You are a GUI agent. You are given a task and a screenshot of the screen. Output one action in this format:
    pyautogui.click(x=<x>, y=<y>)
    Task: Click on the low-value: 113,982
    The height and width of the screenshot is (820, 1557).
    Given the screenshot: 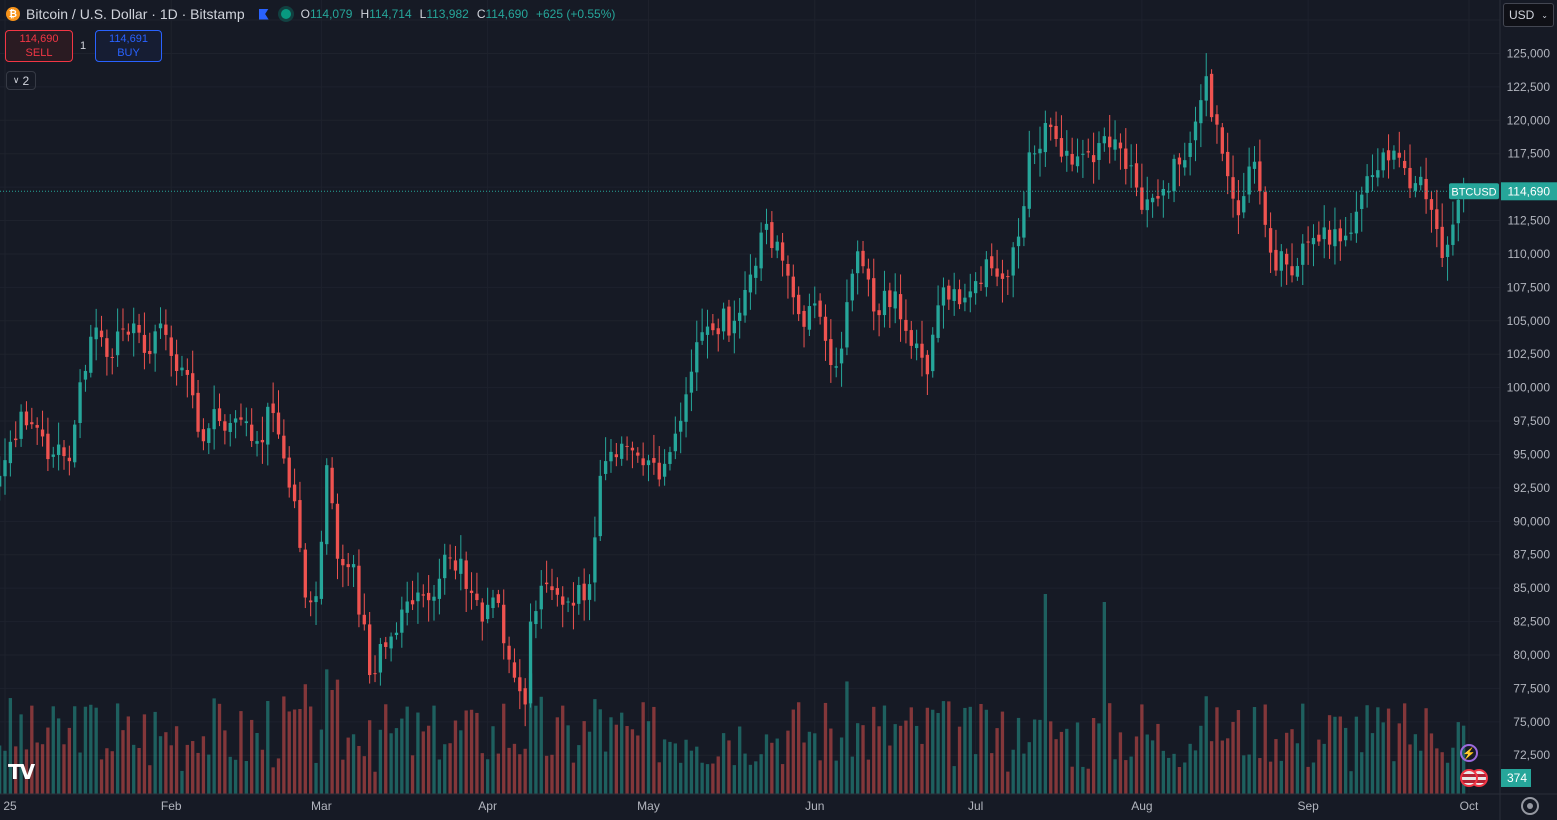 What is the action you would take?
    pyautogui.click(x=447, y=14)
    